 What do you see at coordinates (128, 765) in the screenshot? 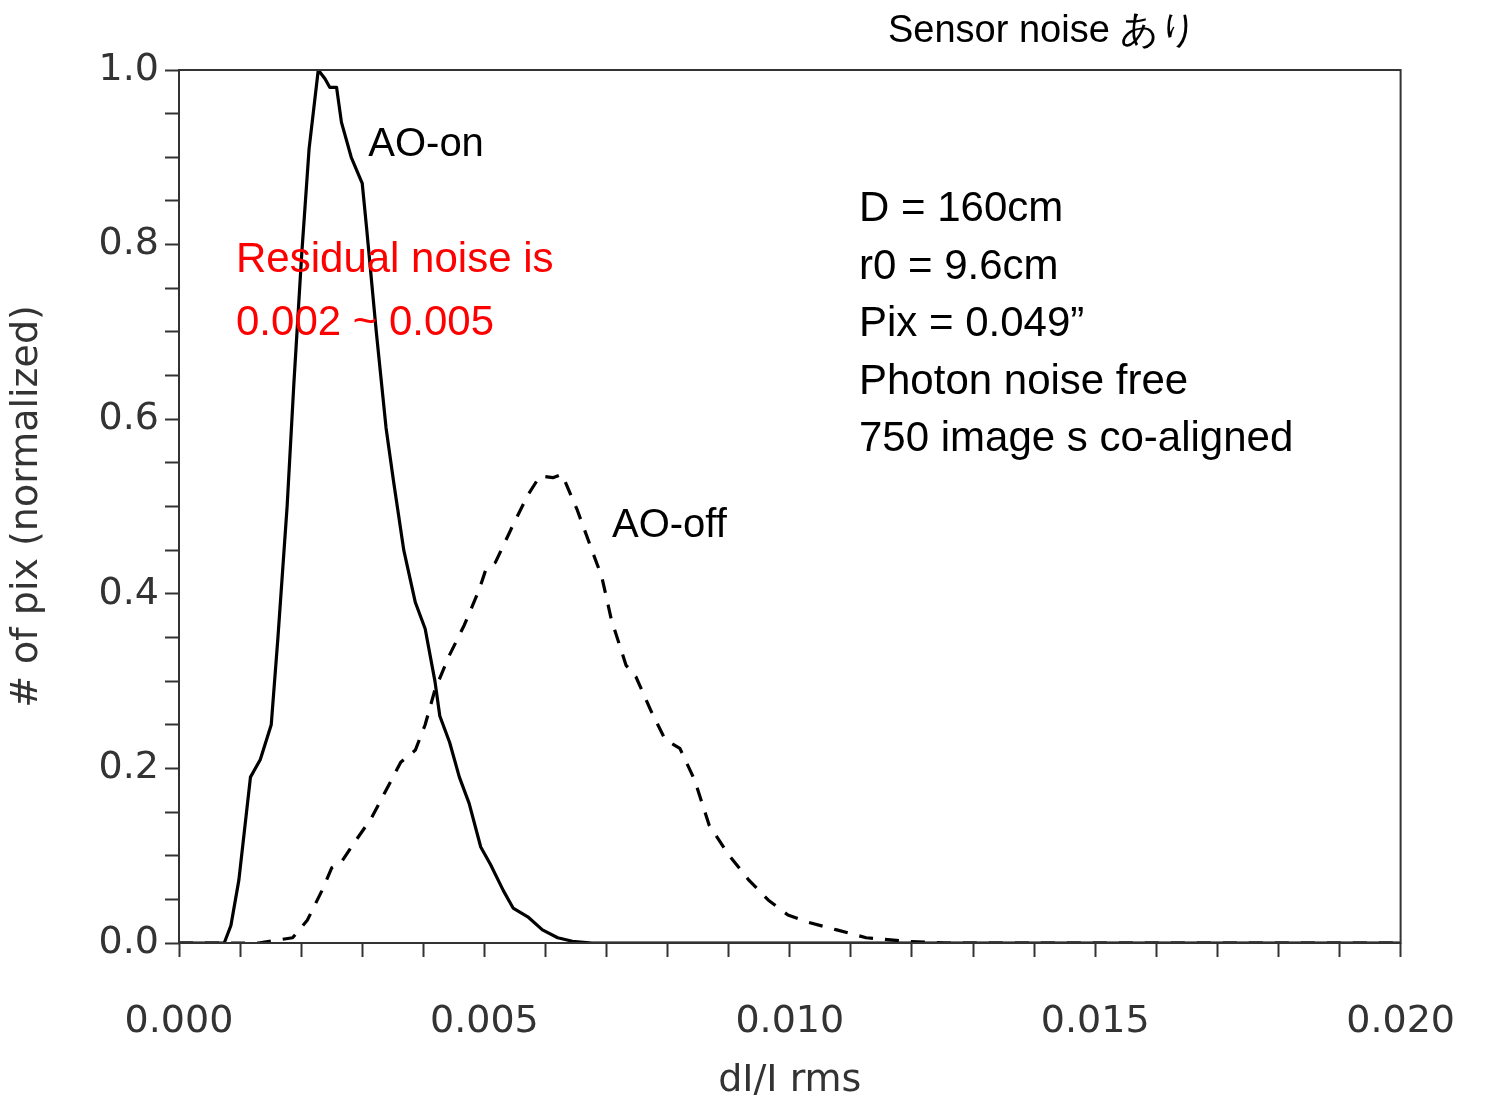
I see `y-tick-label: 0.2` at bounding box center [128, 765].